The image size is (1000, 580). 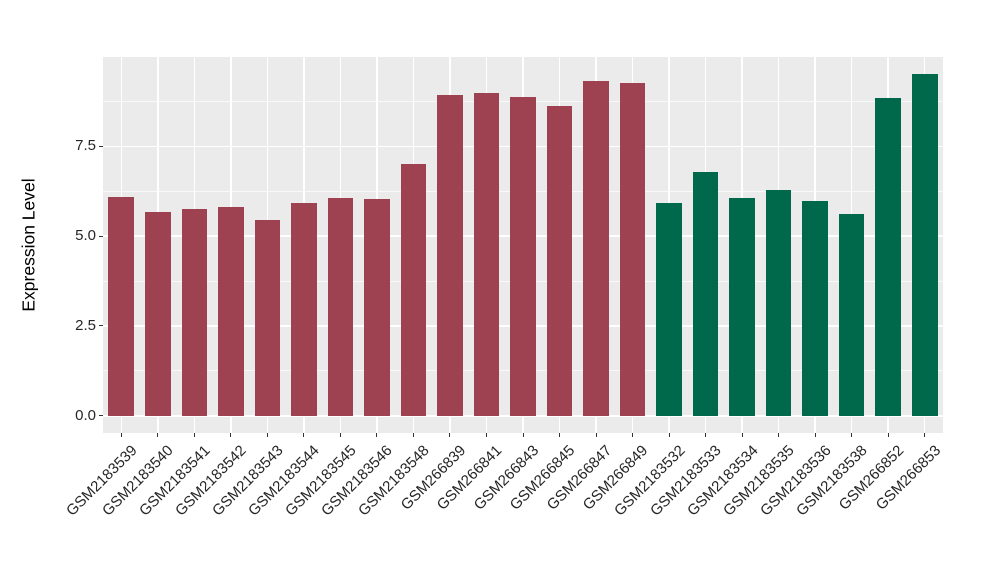 What do you see at coordinates (377, 307) in the screenshot?
I see `bar-GSM2183546` at bounding box center [377, 307].